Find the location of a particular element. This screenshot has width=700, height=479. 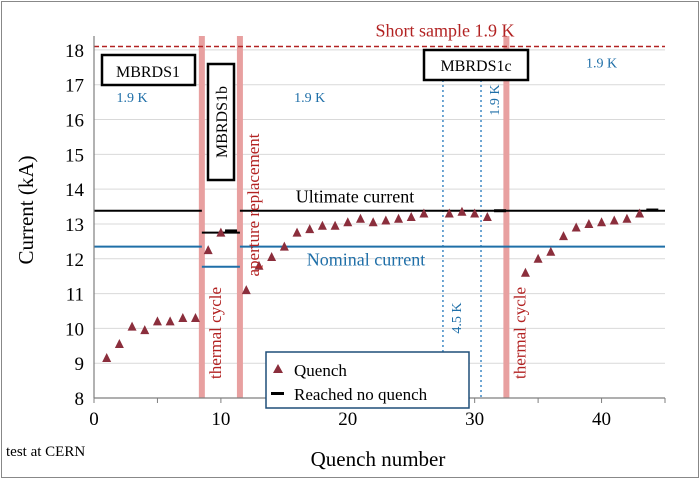

nominal-current-label: Nominal current is located at coordinates (366, 260).